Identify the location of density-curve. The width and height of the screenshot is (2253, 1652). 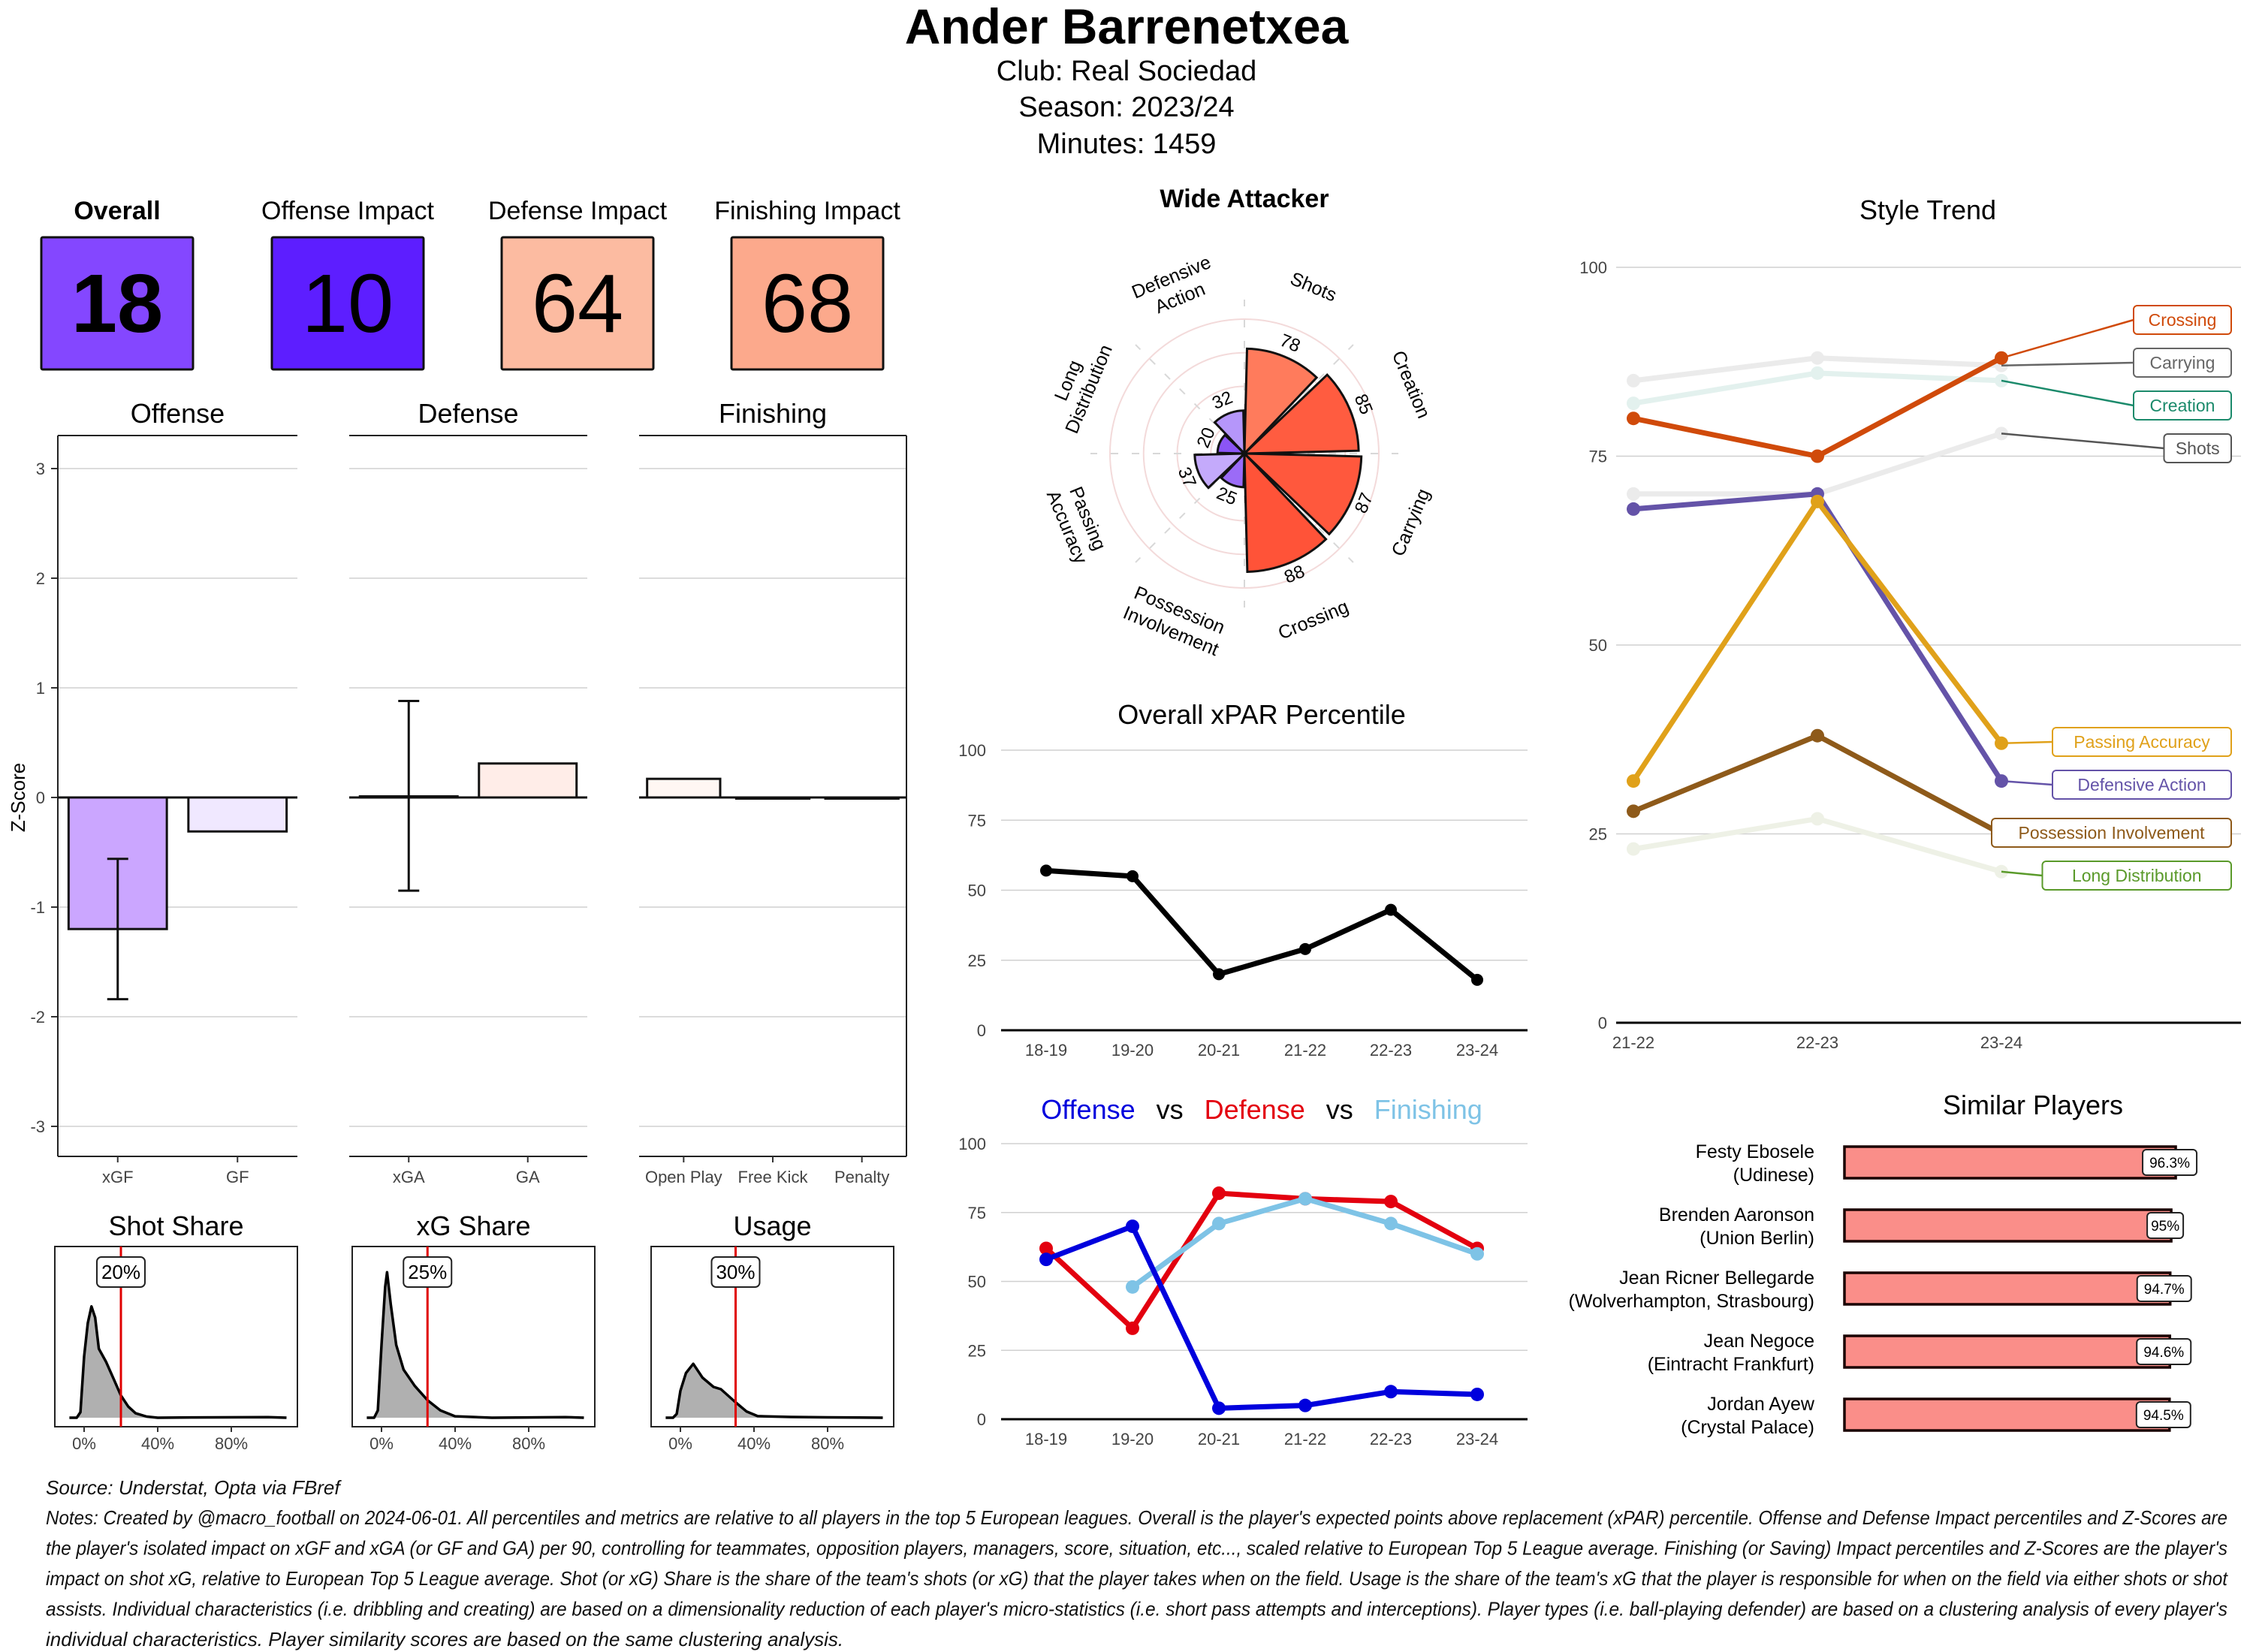
(774, 1390).